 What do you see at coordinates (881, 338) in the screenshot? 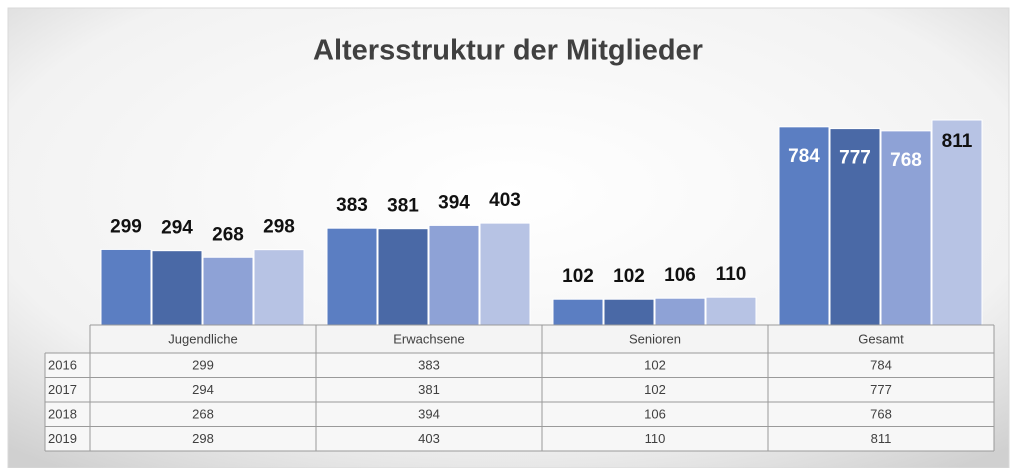
I see `x-category-label: Gesamt` at bounding box center [881, 338].